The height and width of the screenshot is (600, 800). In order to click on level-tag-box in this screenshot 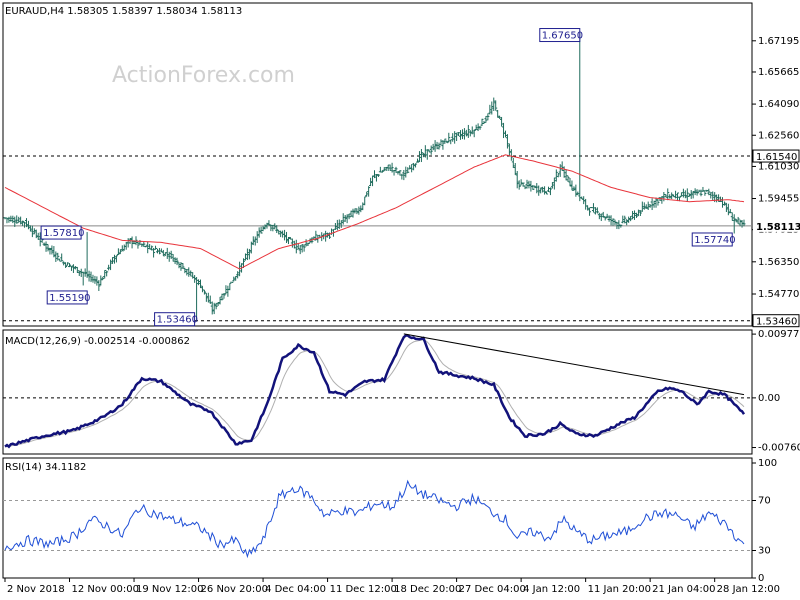, I will do `click(776, 225)`.